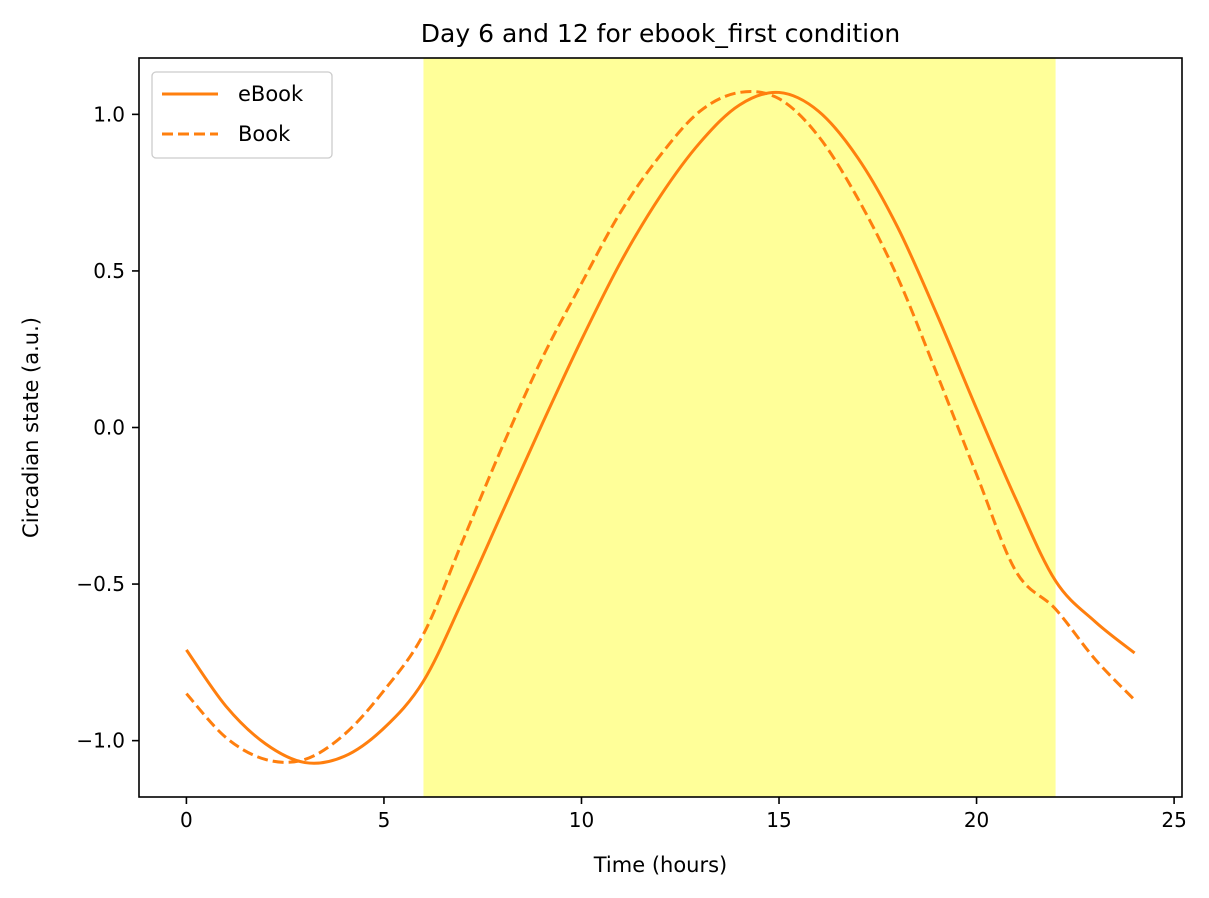 The width and height of the screenshot is (1209, 898). What do you see at coordinates (109, 428) in the screenshot?
I see `y-tick-label: 0.0` at bounding box center [109, 428].